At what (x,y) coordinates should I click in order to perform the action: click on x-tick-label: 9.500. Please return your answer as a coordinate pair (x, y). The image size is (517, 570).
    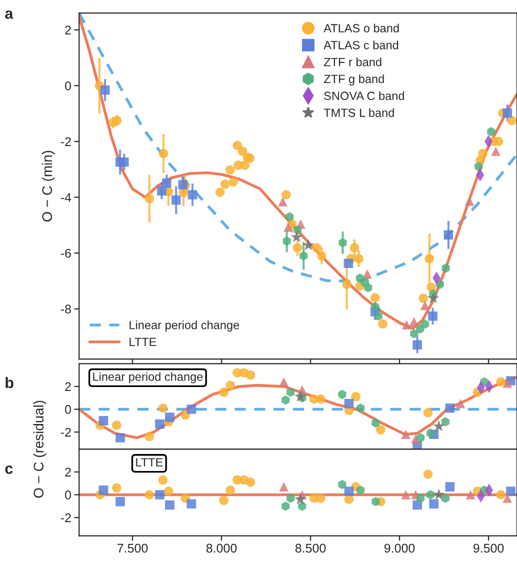
    Looking at the image, I should click on (488, 548).